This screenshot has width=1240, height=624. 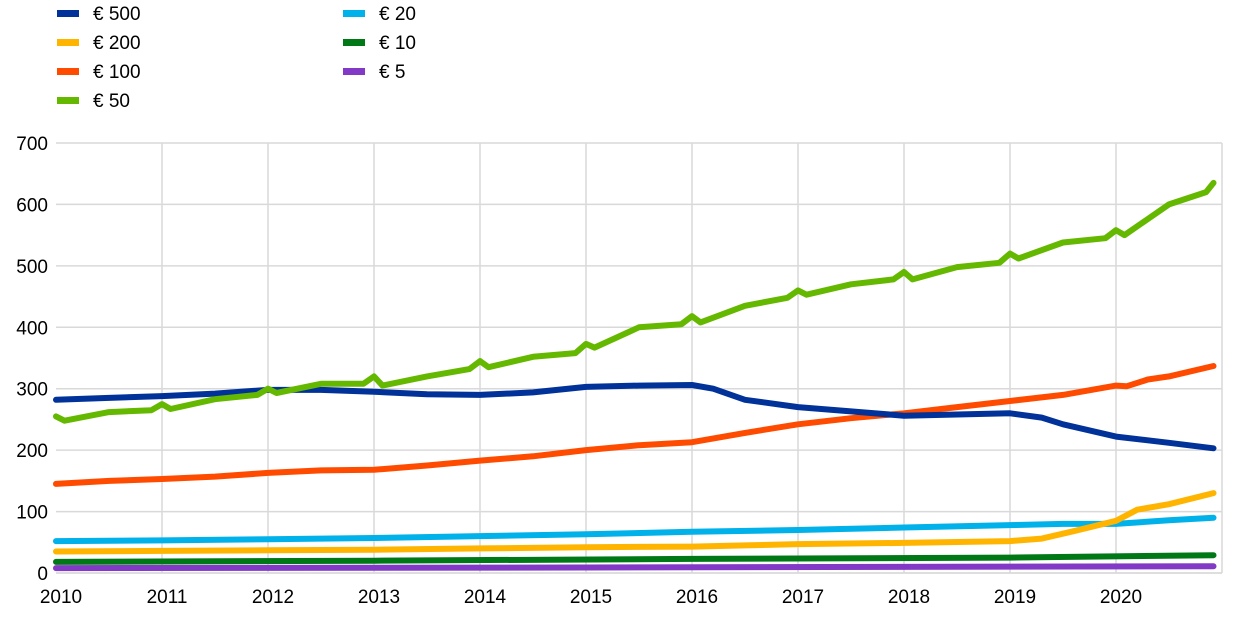 What do you see at coordinates (32, 359) in the screenshot?
I see `y-axis: 0 100 200 300 400 500 600 700` at bounding box center [32, 359].